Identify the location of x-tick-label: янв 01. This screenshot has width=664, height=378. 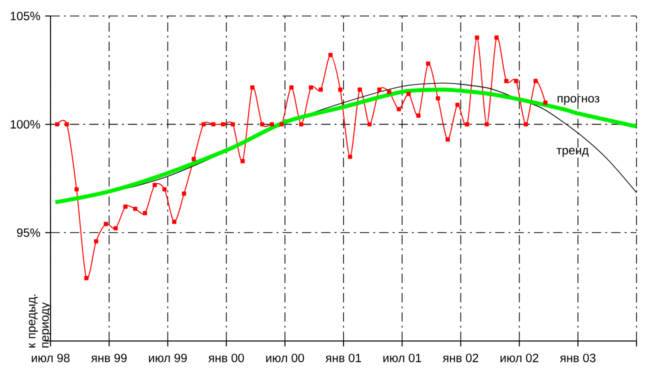
(344, 358).